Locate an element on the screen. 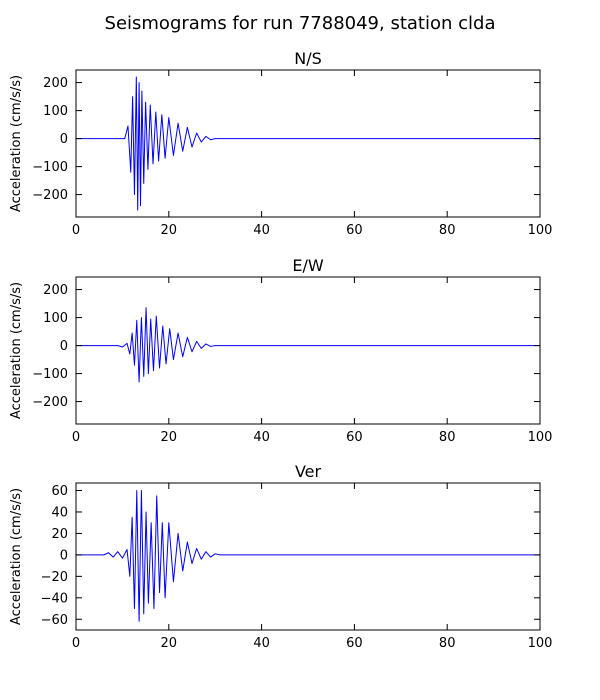 The width and height of the screenshot is (600, 700). y-tick-label-ew: 200 is located at coordinates (55, 290).